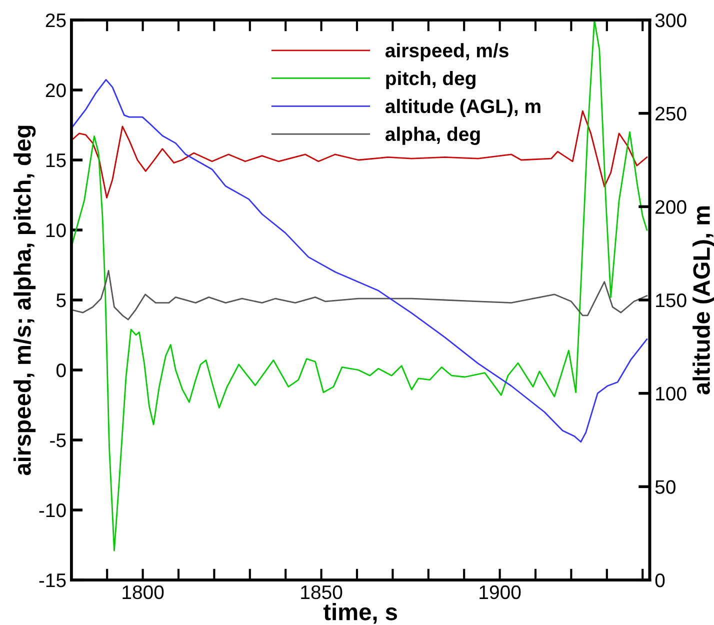  Describe the element at coordinates (671, 207) in the screenshot. I see `y2-tick-label: 200` at that location.